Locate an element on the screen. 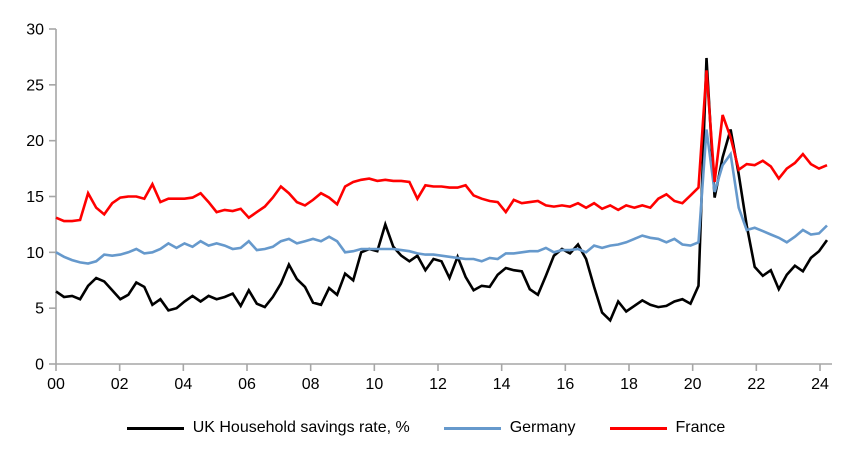 The width and height of the screenshot is (852, 476). legend-label-uk: UK Household savings rate, % is located at coordinates (301, 427).